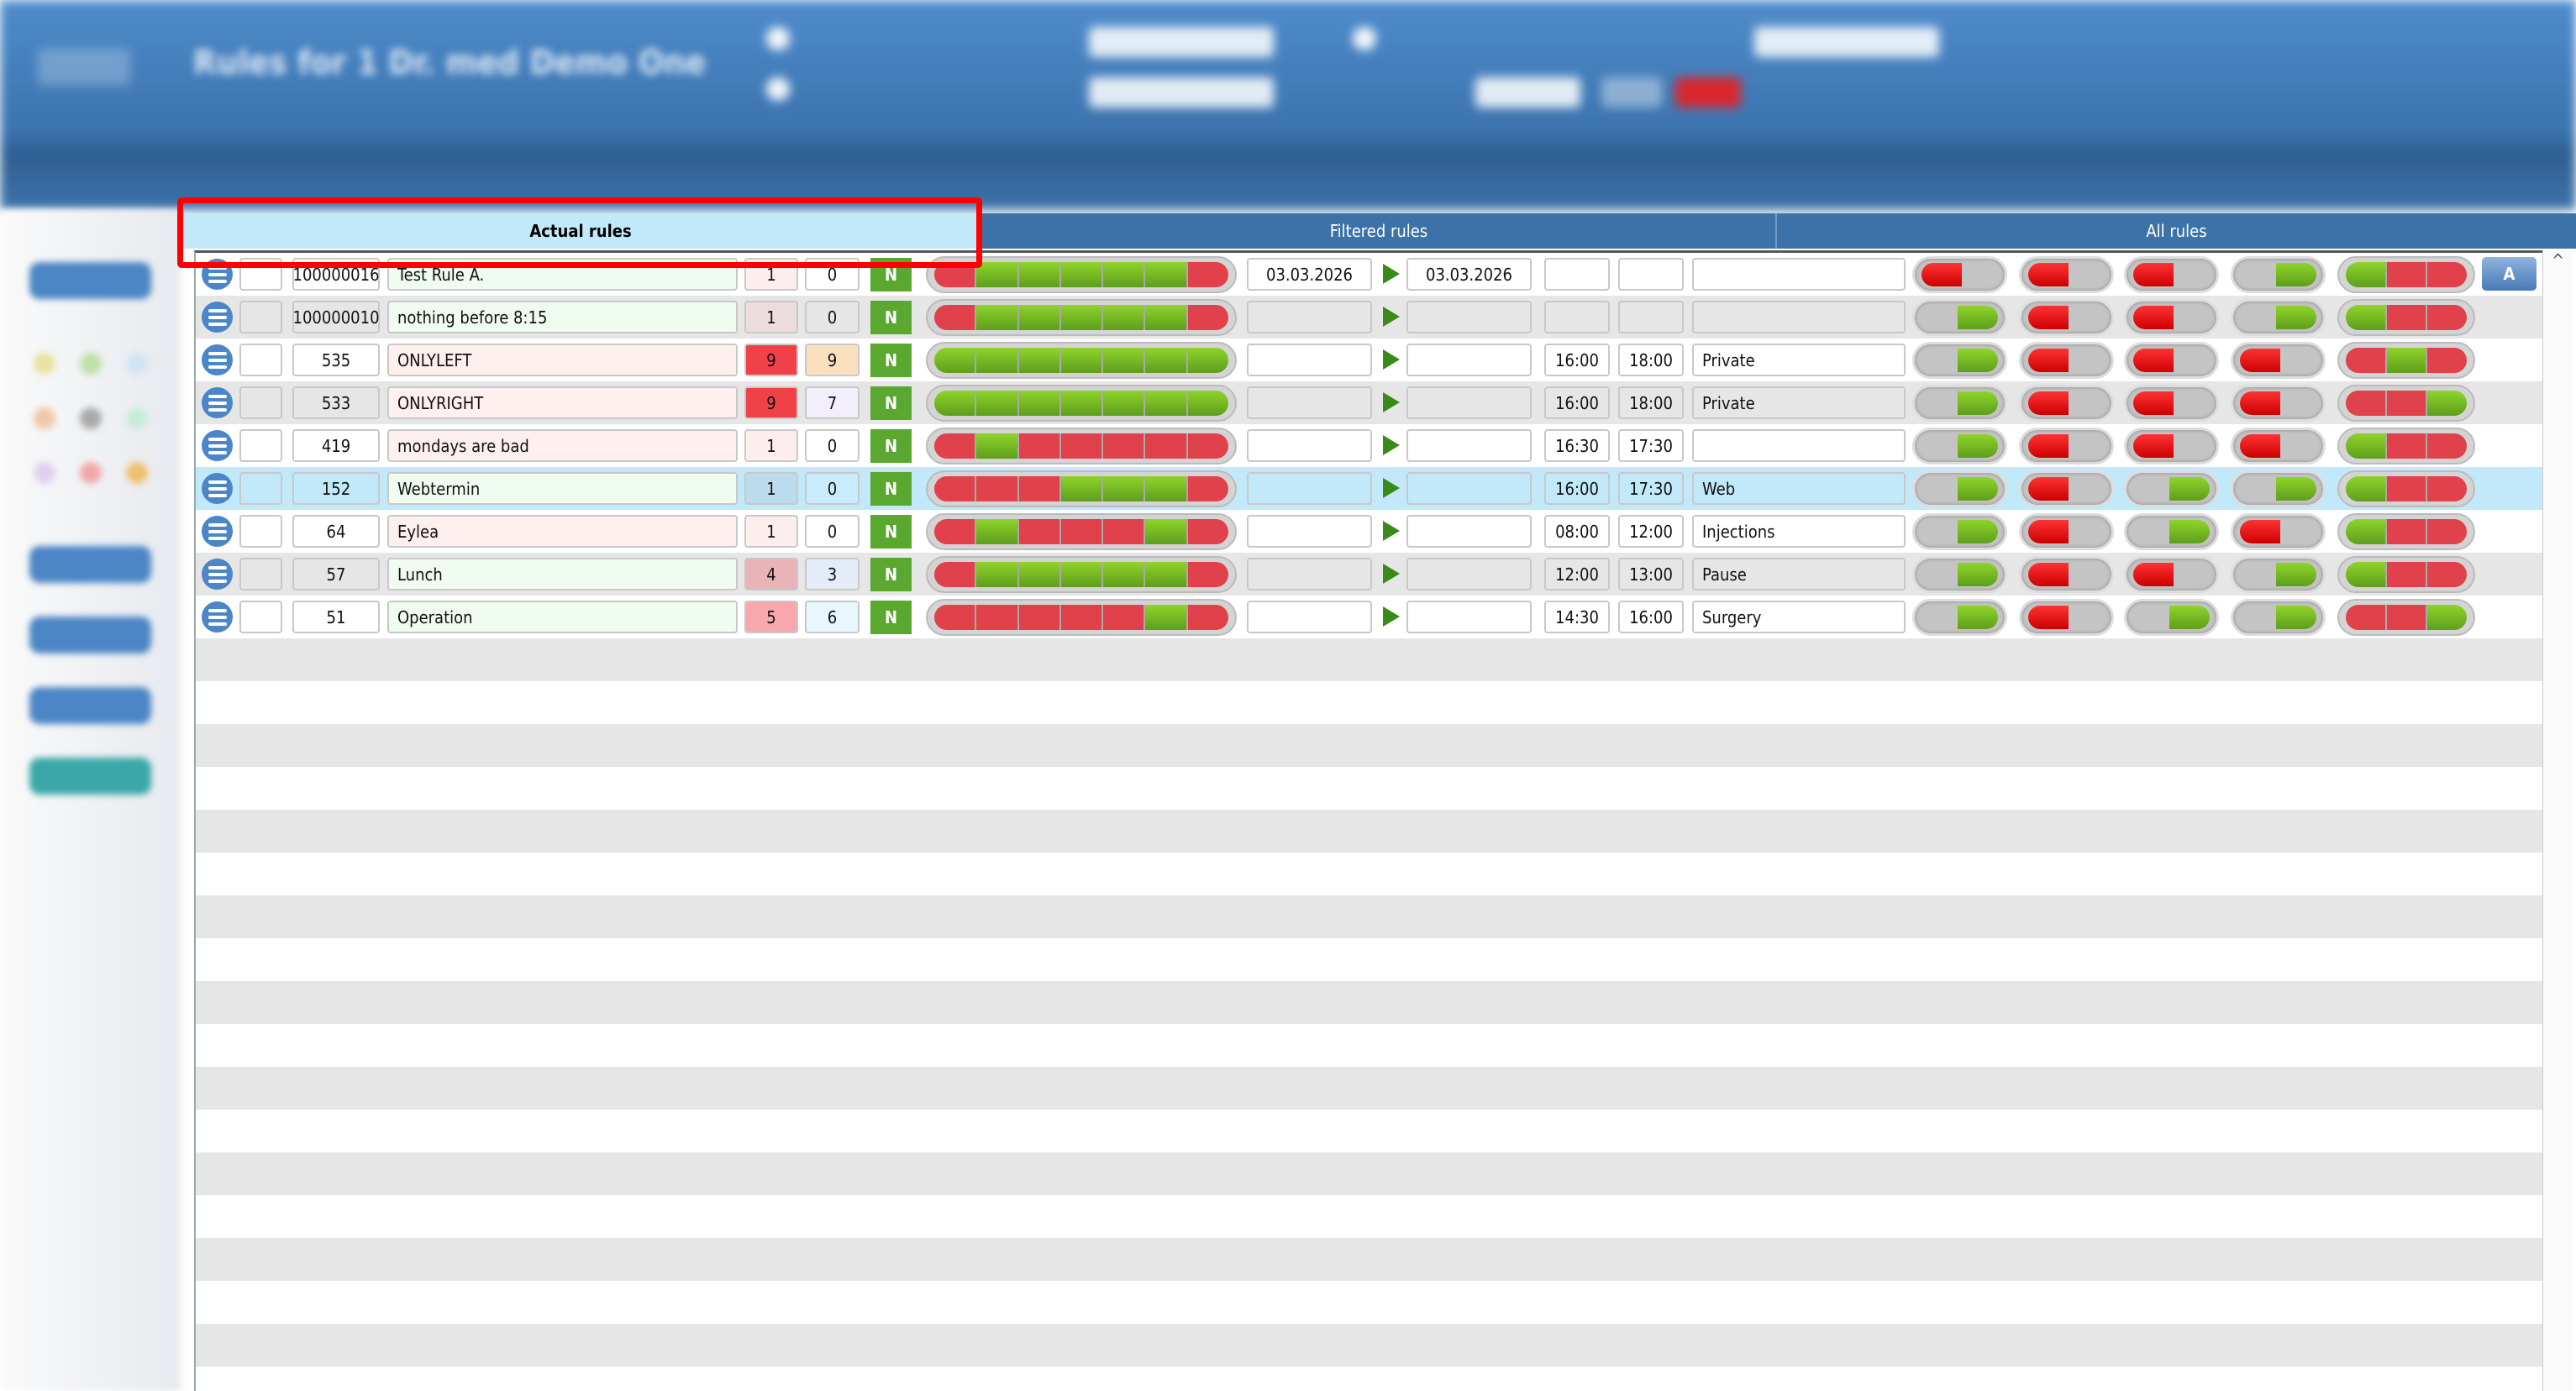 The width and height of the screenshot is (2576, 1391). Describe the element at coordinates (1651, 445) in the screenshot. I see `time-to: 17:30` at that location.